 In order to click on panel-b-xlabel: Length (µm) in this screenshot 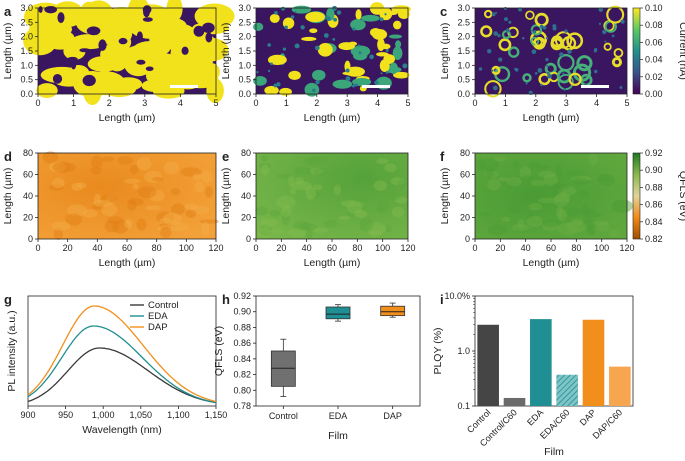, I will do `click(332, 118)`.